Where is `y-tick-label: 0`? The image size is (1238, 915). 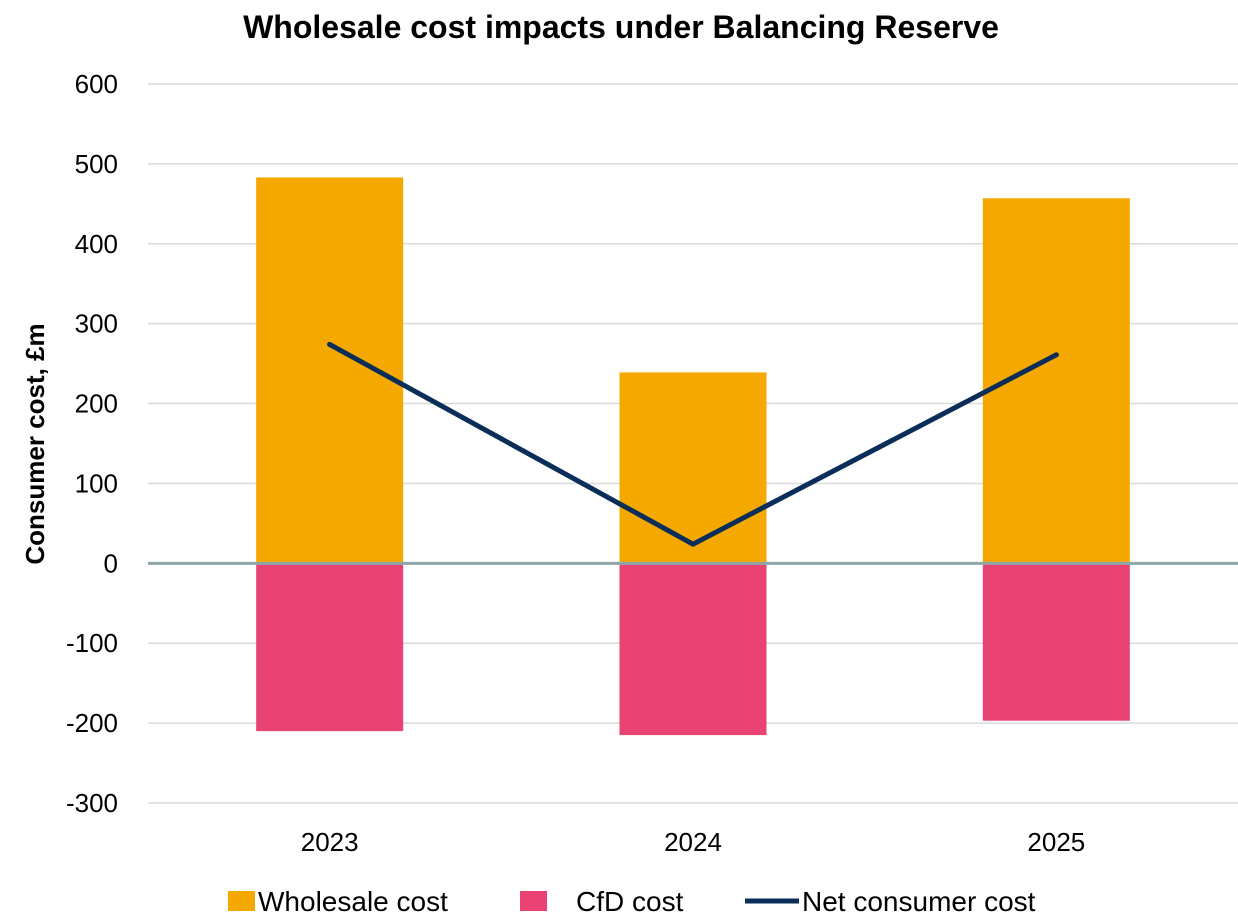
y-tick-label: 0 is located at coordinates (111, 563).